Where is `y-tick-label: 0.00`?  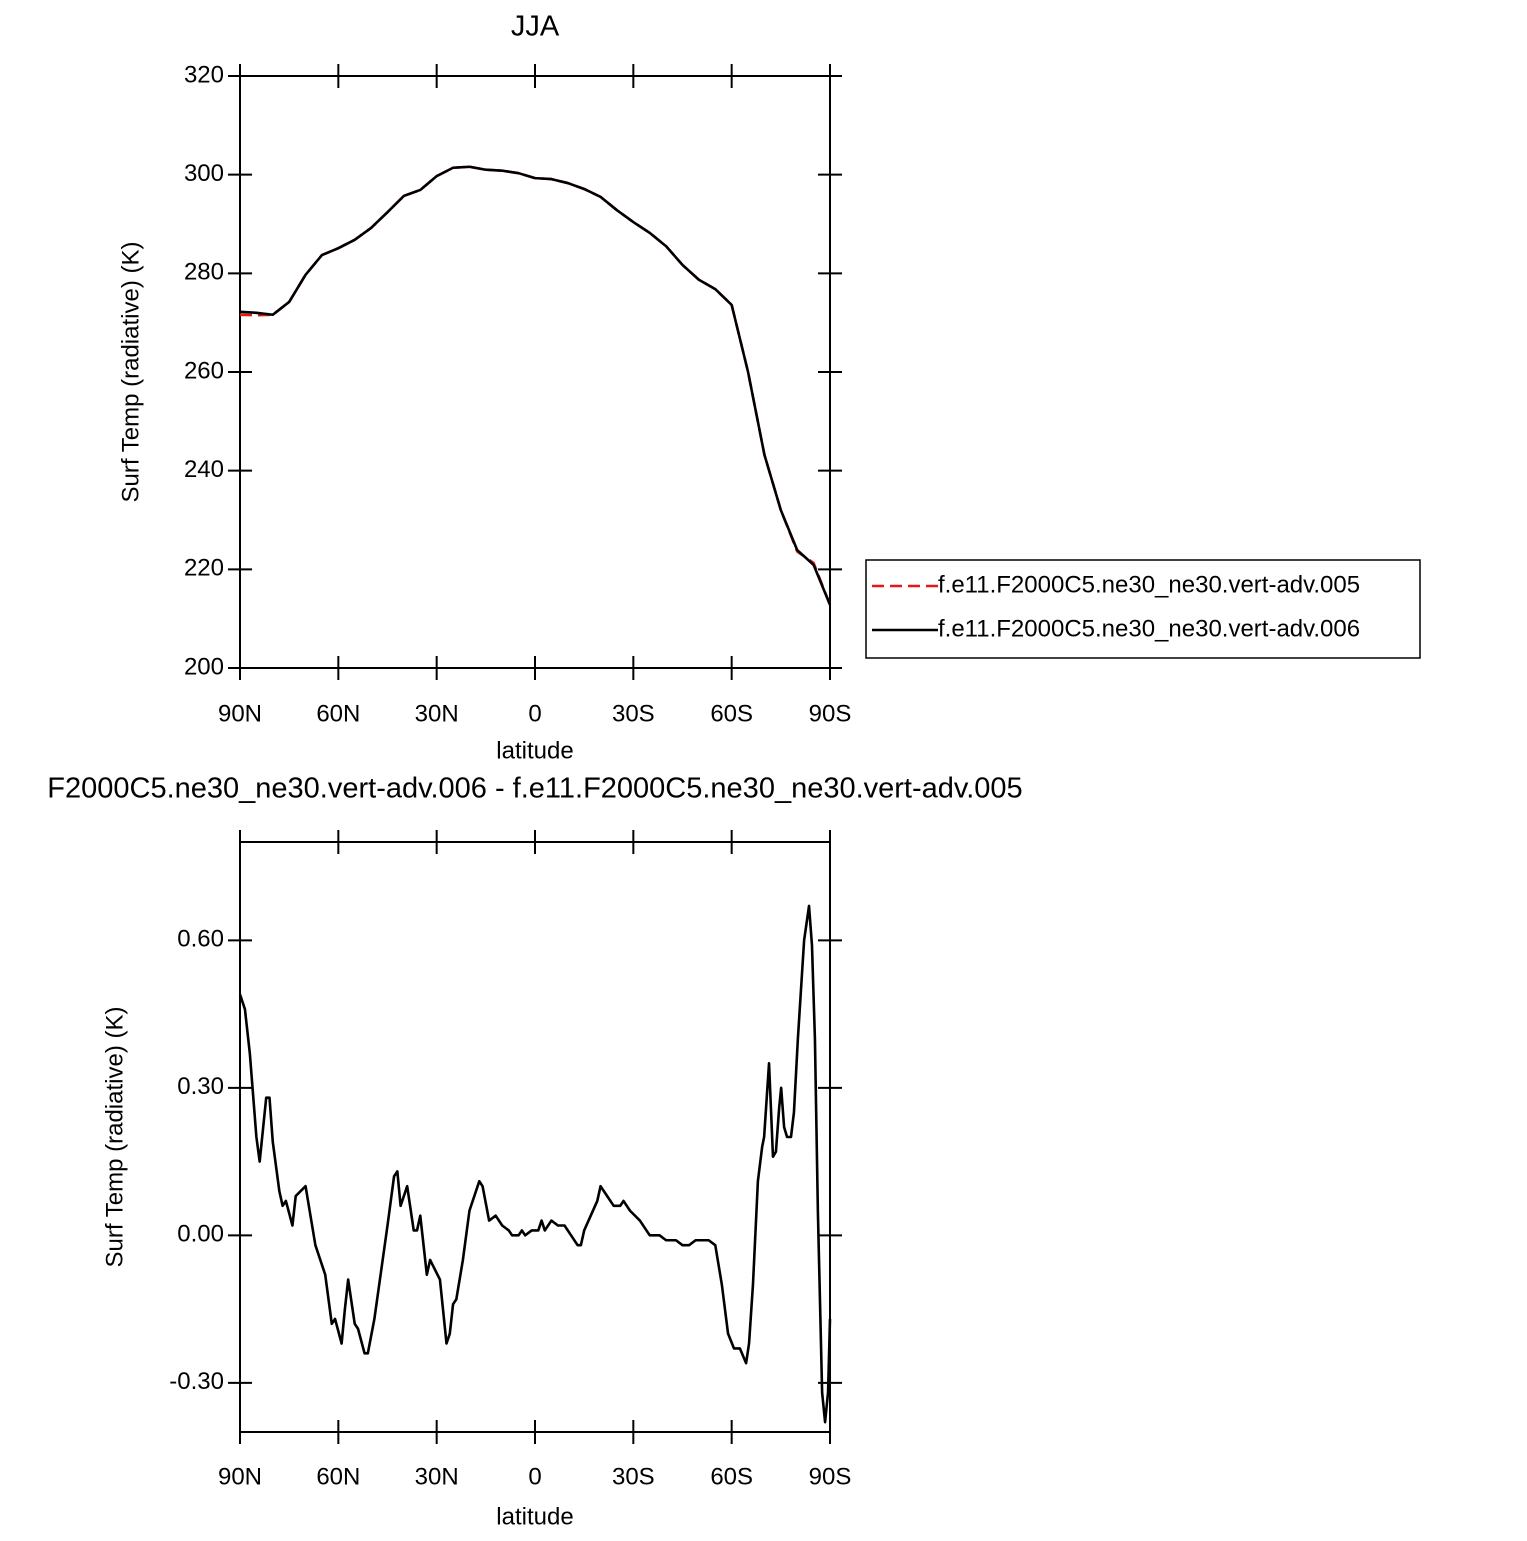 y-tick-label: 0.00 is located at coordinates (200, 1234).